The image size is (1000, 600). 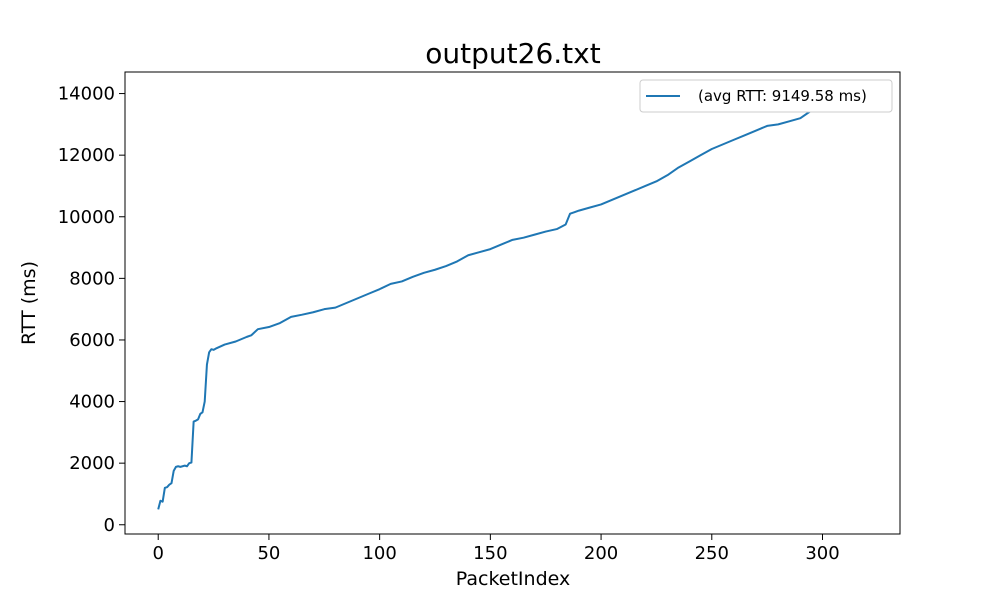 I want to click on x-tick-label: 200, so click(x=601, y=553).